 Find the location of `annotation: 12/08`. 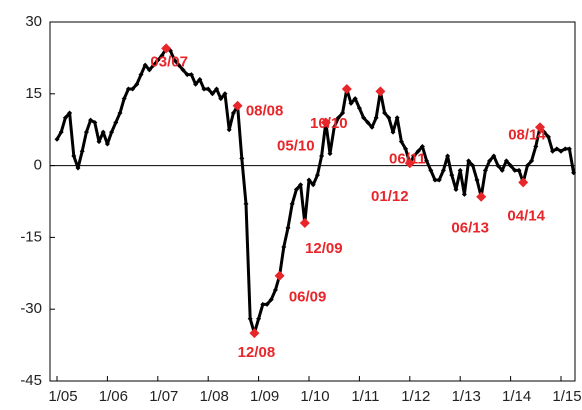

annotation: 12/08 is located at coordinates (257, 352).